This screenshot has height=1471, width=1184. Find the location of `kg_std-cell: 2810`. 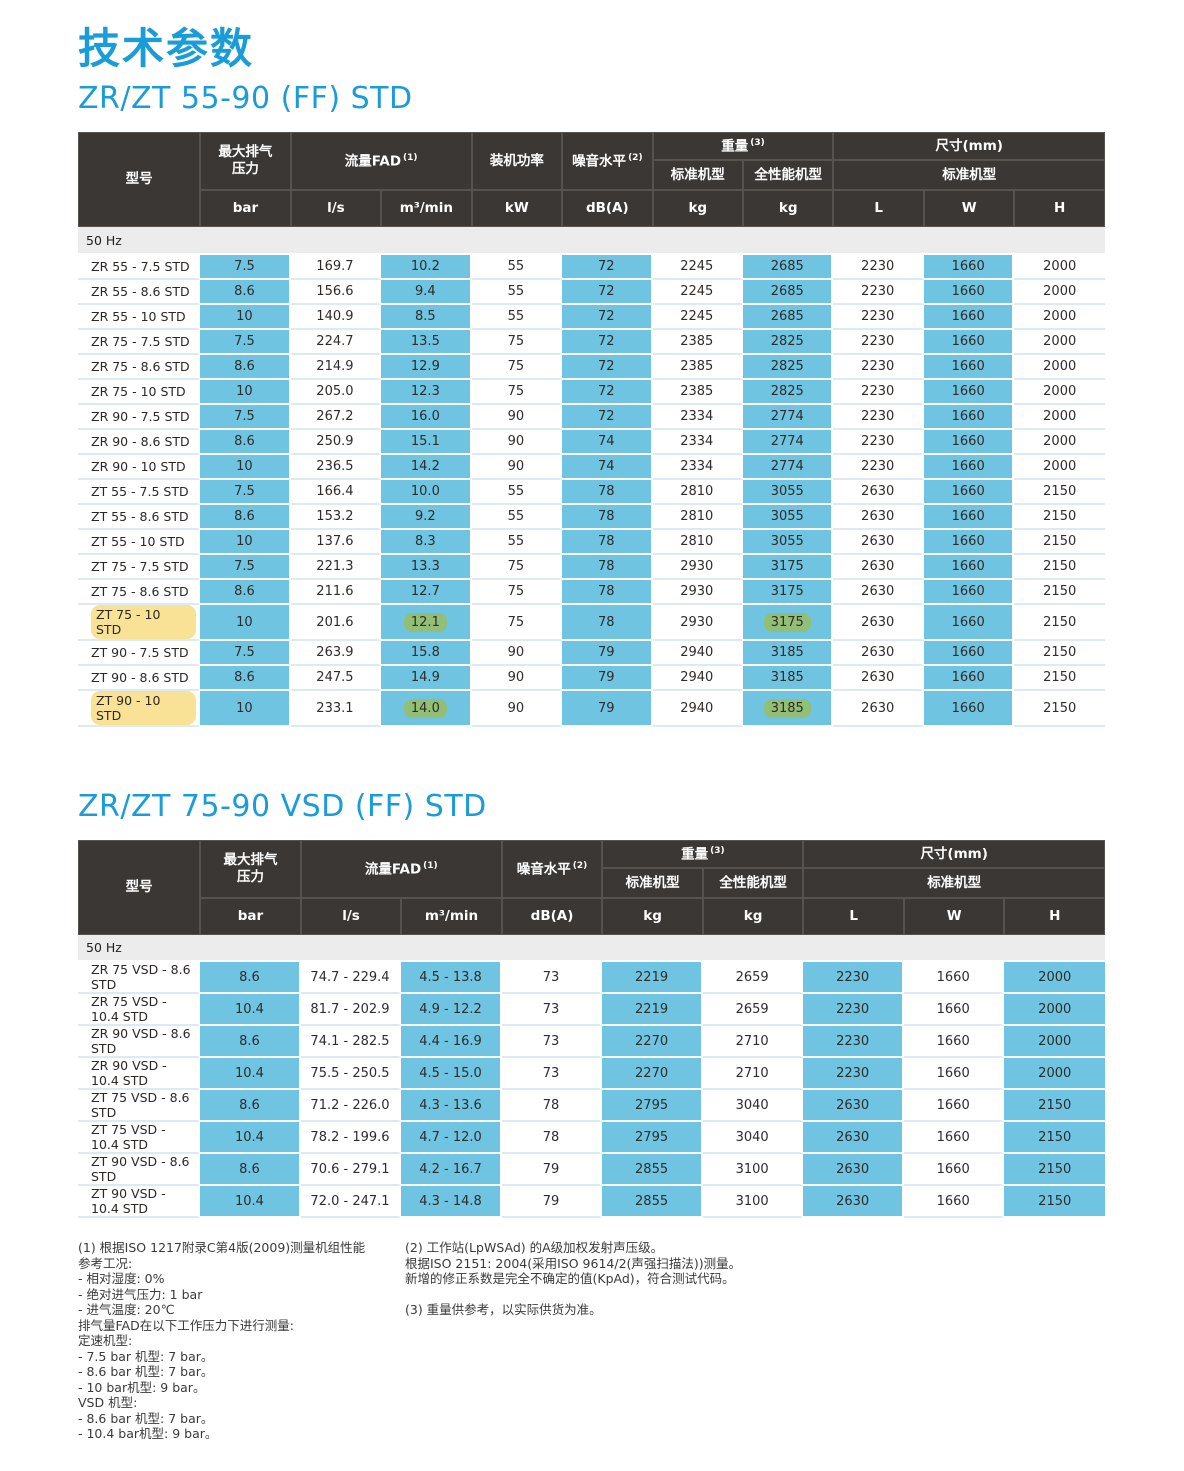

kg_std-cell: 2810 is located at coordinates (698, 543).